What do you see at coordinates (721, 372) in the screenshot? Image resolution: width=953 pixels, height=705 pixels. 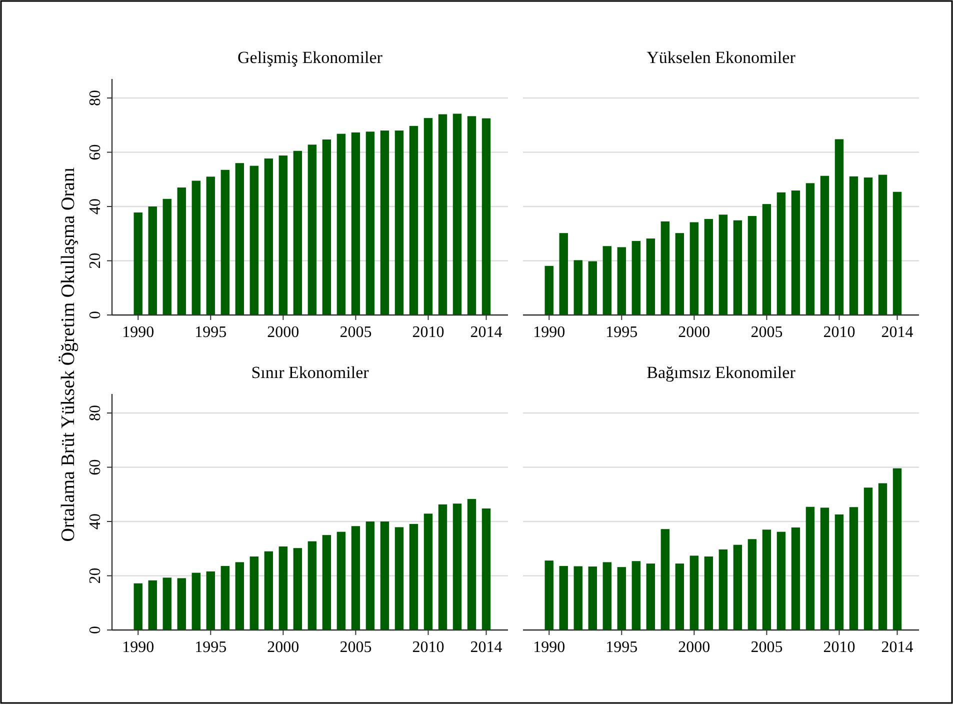 I see `chart-title: Bağımsız Ekonomiler` at bounding box center [721, 372].